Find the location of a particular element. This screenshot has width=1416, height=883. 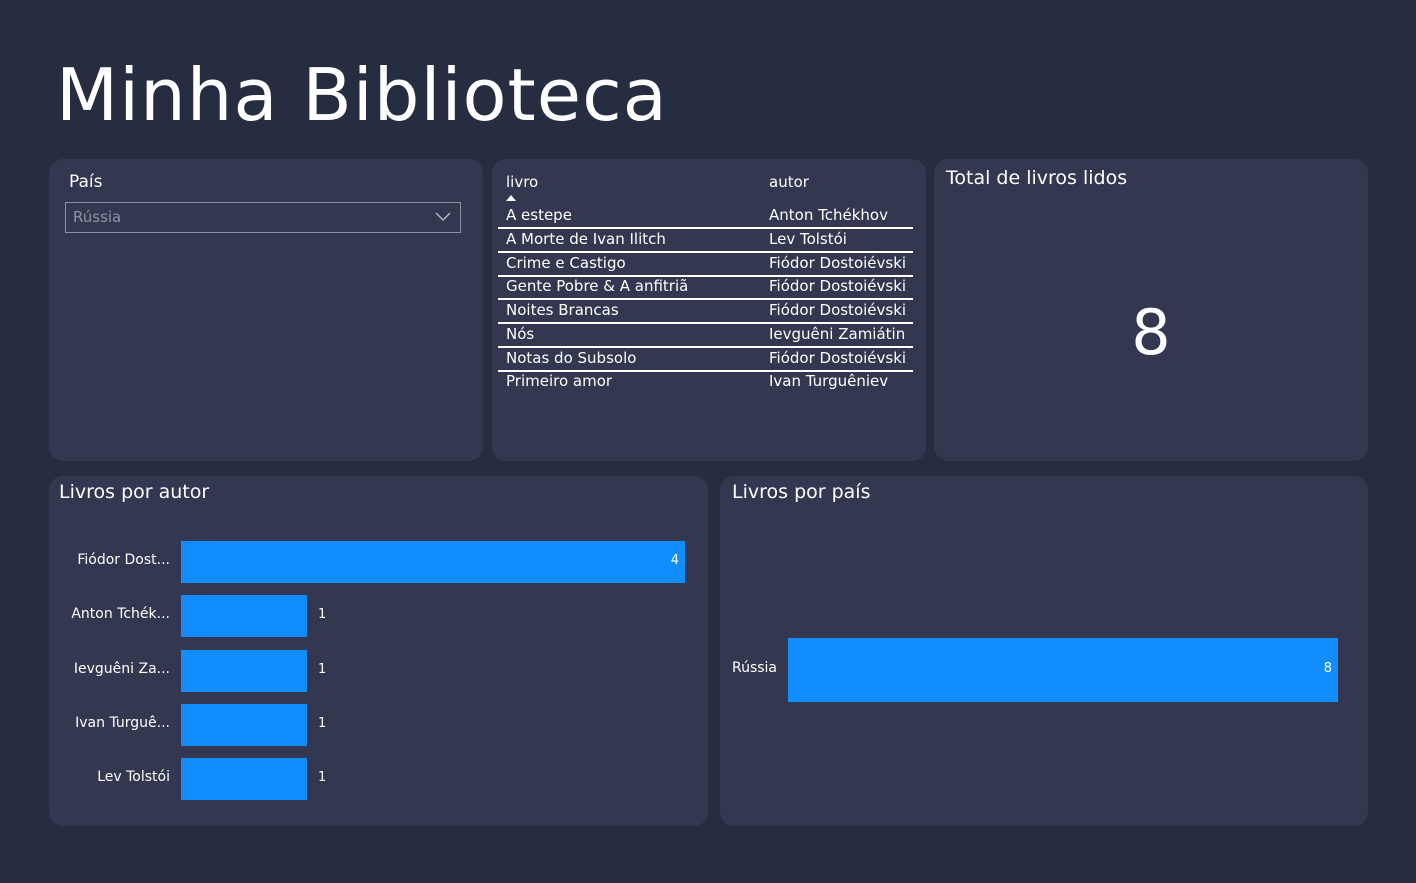

cell-autor: Lev Tolstói is located at coordinates (808, 238).